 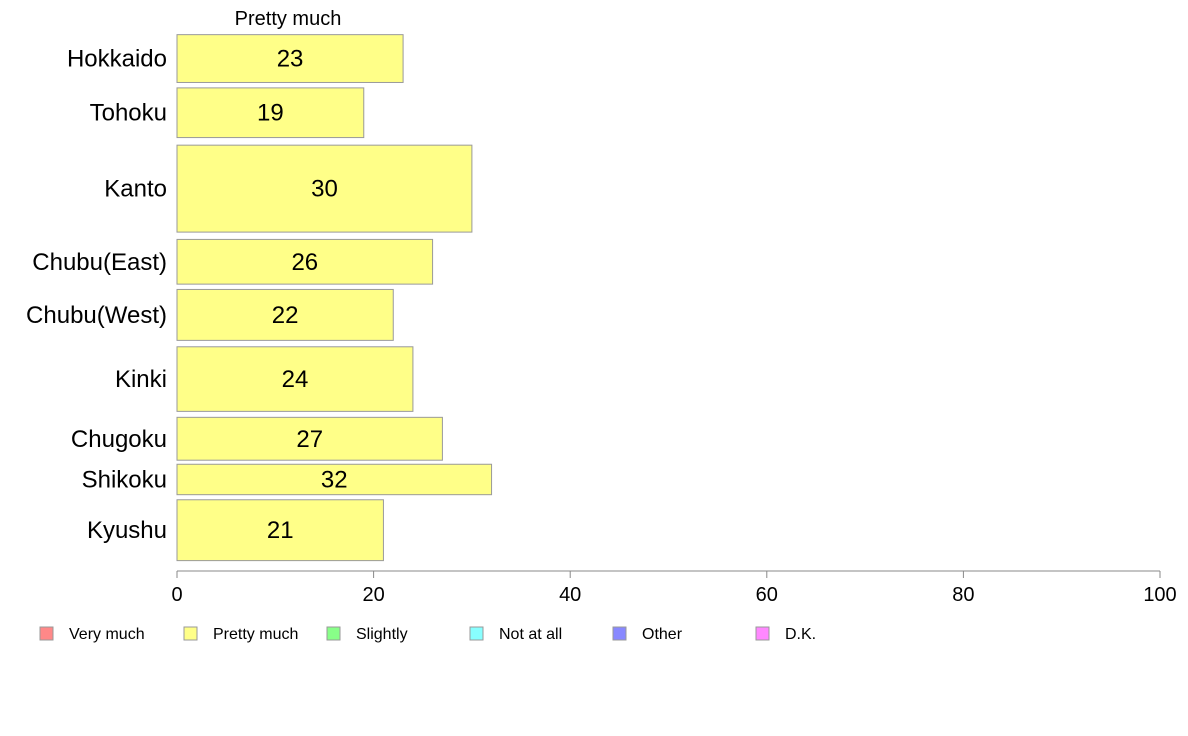 I want to click on column-title: Pretty much, so click(x=288, y=19).